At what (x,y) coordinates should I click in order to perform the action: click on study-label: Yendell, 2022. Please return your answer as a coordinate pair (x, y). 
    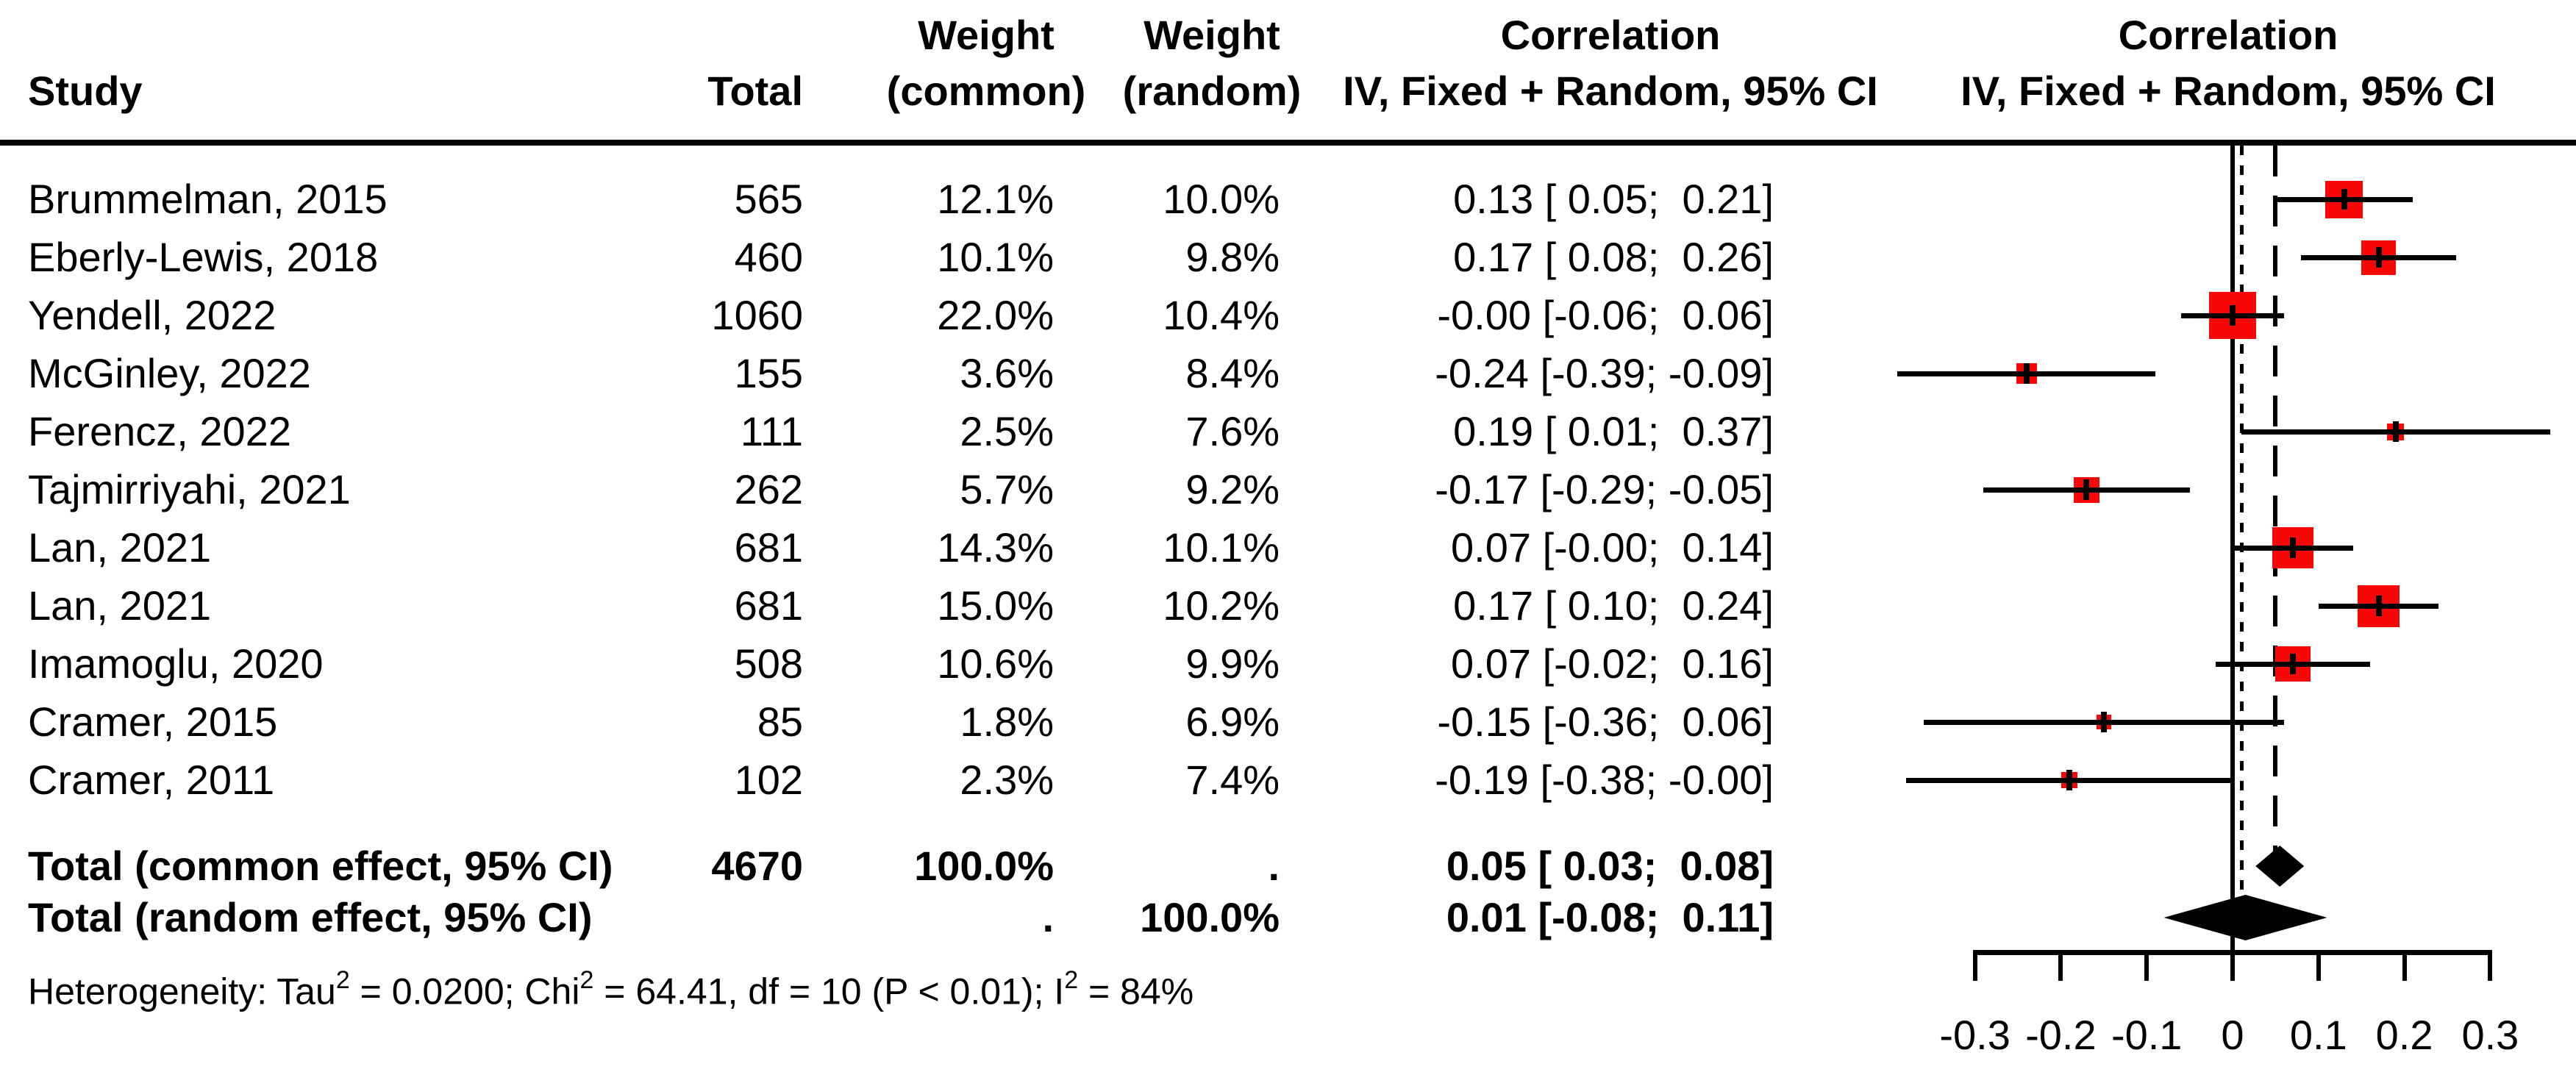
    Looking at the image, I should click on (152, 315).